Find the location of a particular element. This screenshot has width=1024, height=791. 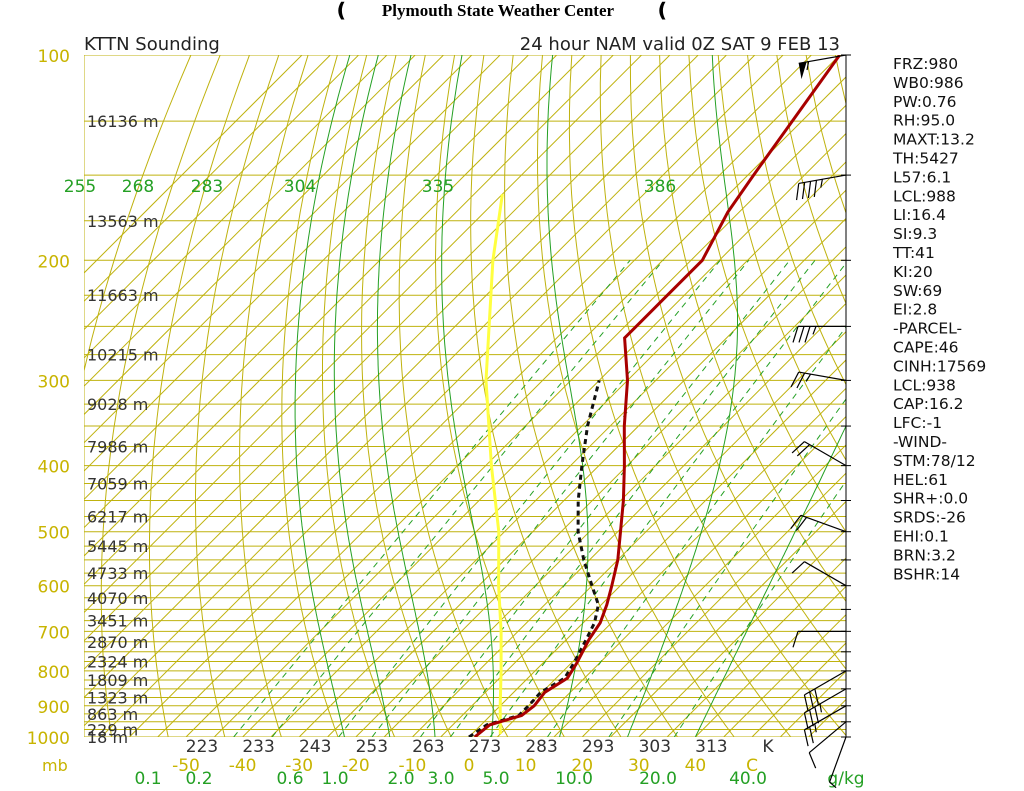

height-label: 1323 m is located at coordinates (117, 697).